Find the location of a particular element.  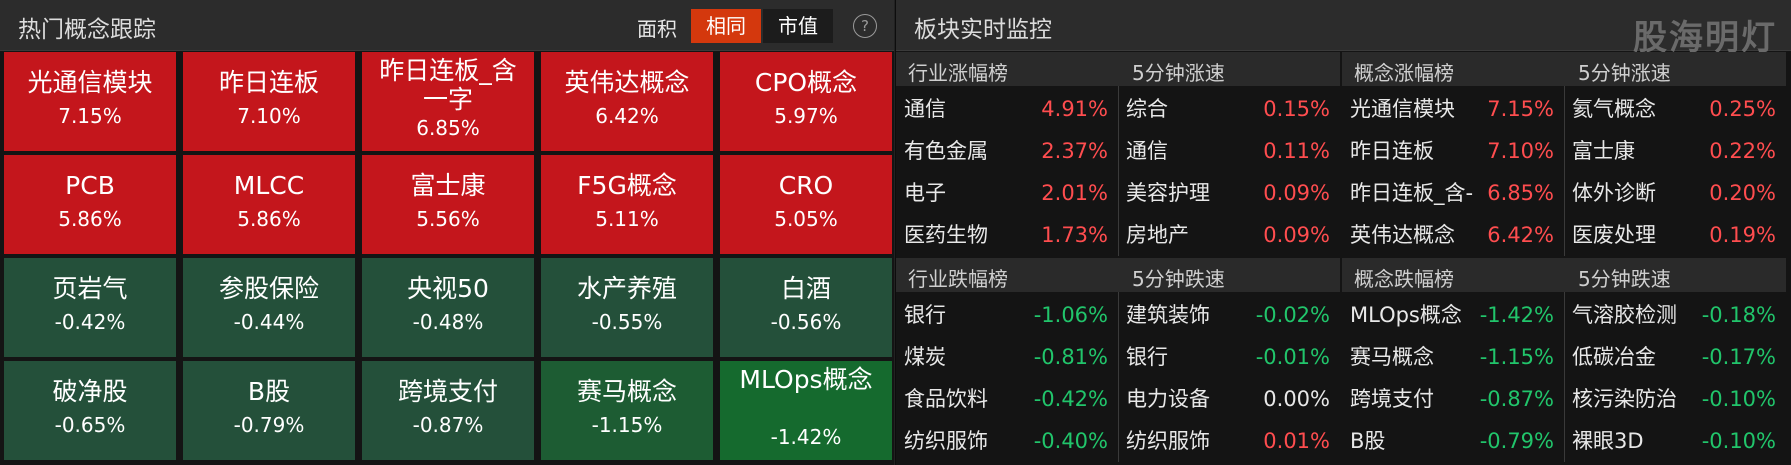

sector-row: 气溶胶检测 -0.18% is located at coordinates (1675, 315).